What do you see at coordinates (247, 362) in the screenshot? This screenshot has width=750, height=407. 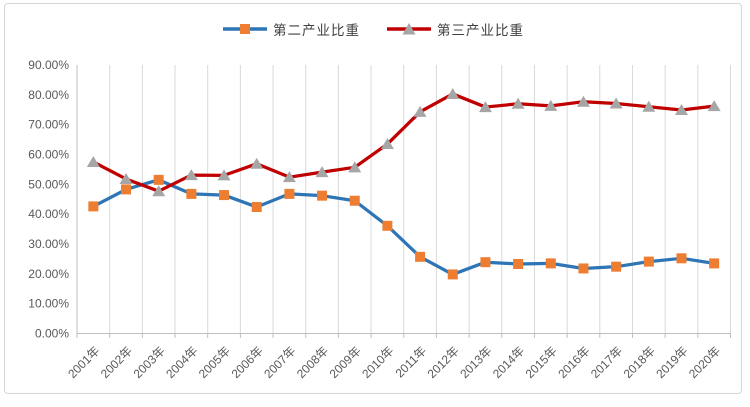 I see `x-tick-label: 2006年` at bounding box center [247, 362].